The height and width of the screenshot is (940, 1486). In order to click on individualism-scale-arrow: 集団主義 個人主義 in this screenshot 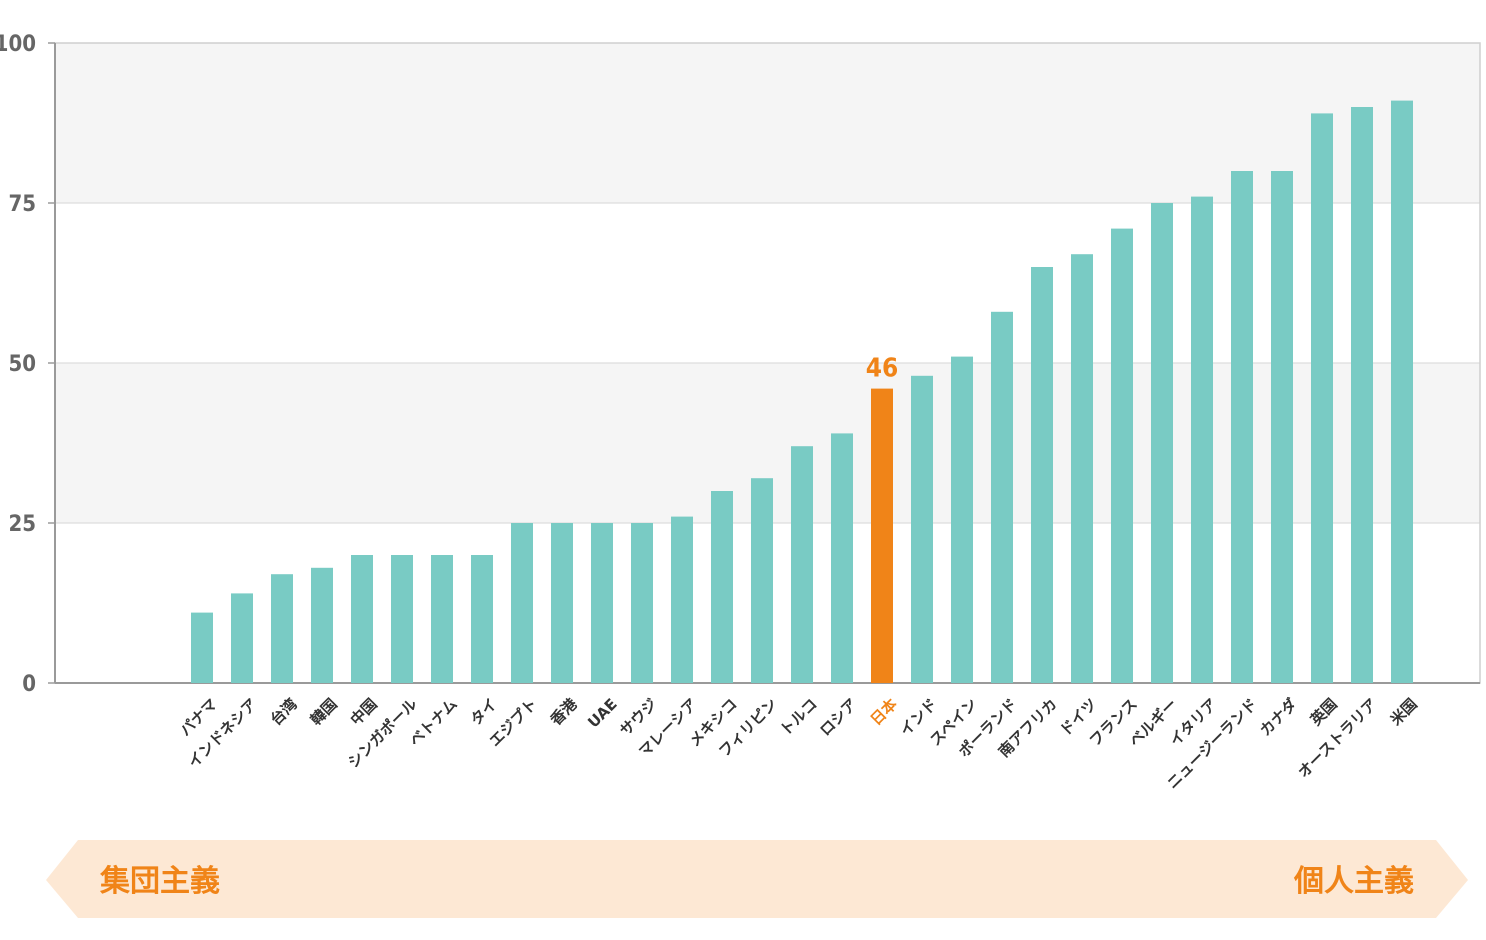, I will do `click(757, 879)`.